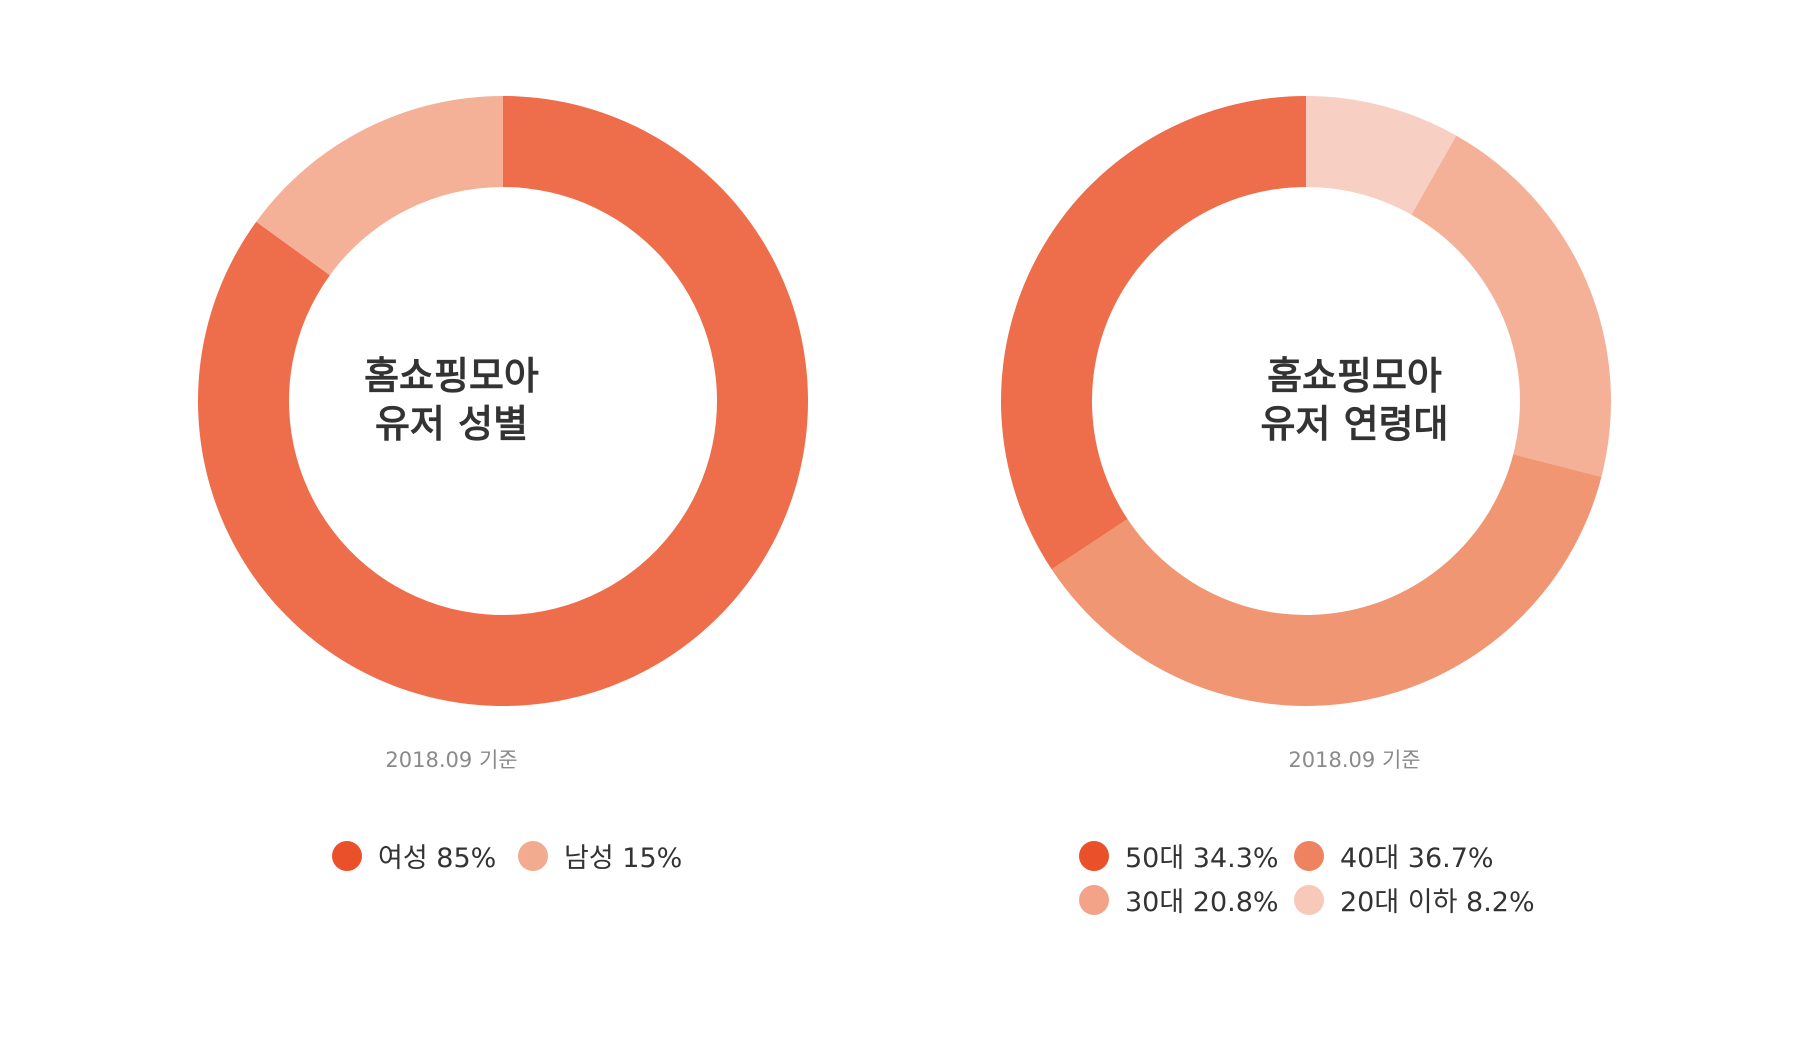 Image resolution: width=1806 pixels, height=1052 pixels. What do you see at coordinates (451, 400) in the screenshot?
I see `gender-center-title: 홈쇼핑모아 유저 성별` at bounding box center [451, 400].